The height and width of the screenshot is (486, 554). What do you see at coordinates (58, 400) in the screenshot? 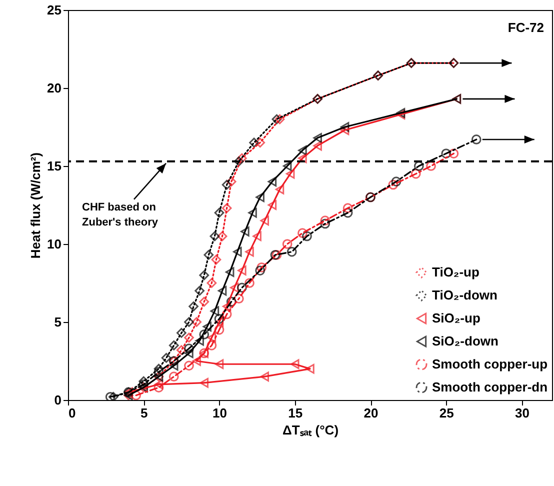
I see `y-tick-label: 0` at bounding box center [58, 400].